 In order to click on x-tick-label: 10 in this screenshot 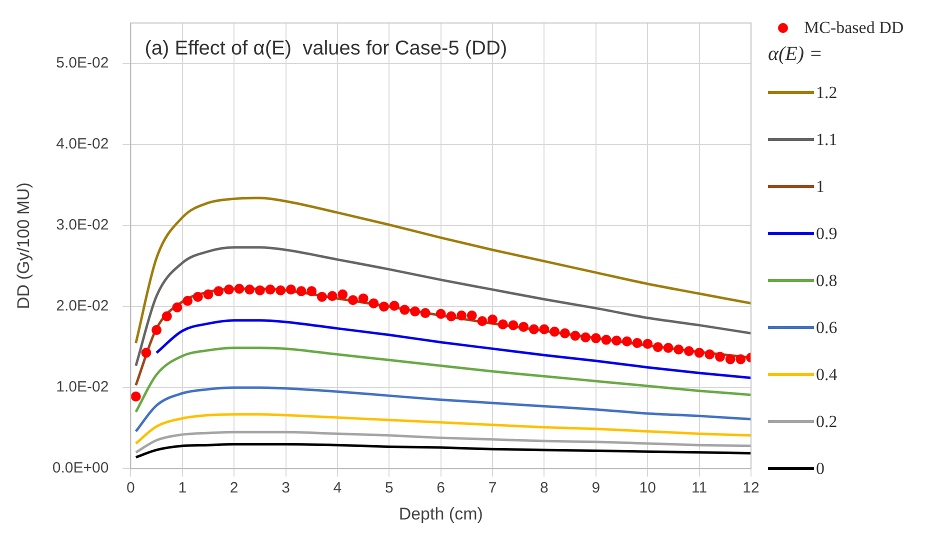, I will do `click(647, 488)`.